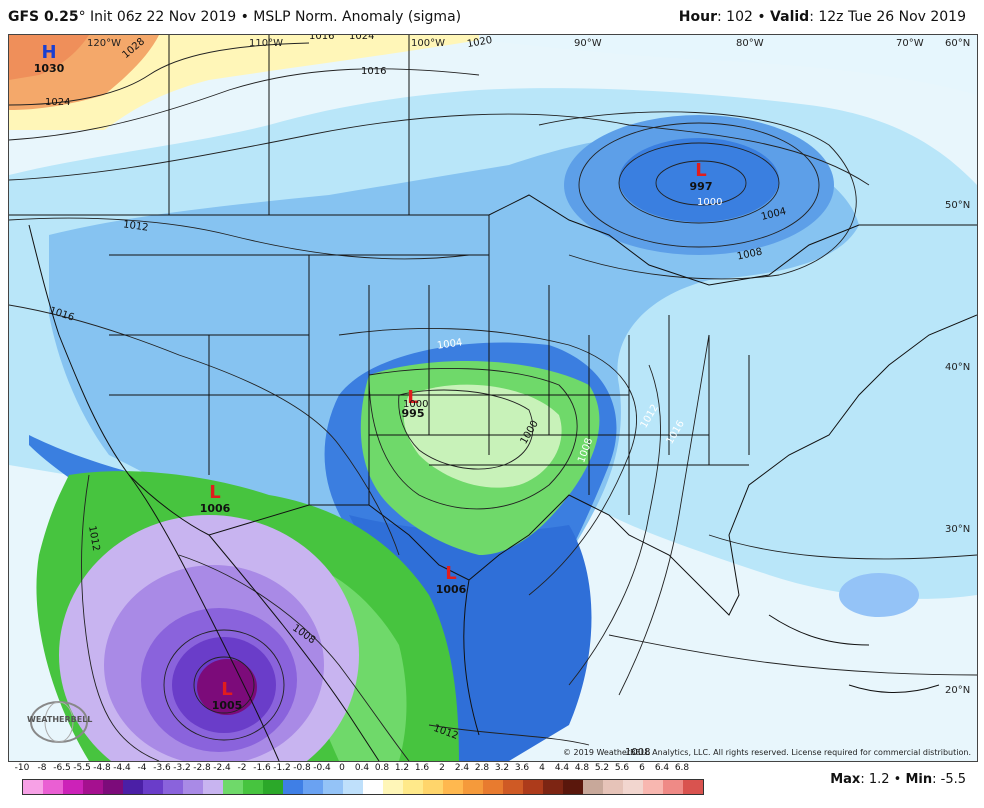 This screenshot has width=984, height=808. What do you see at coordinates (462, 768) in the screenshot?
I see `scale-tick-label: 2.4` at bounding box center [462, 768].